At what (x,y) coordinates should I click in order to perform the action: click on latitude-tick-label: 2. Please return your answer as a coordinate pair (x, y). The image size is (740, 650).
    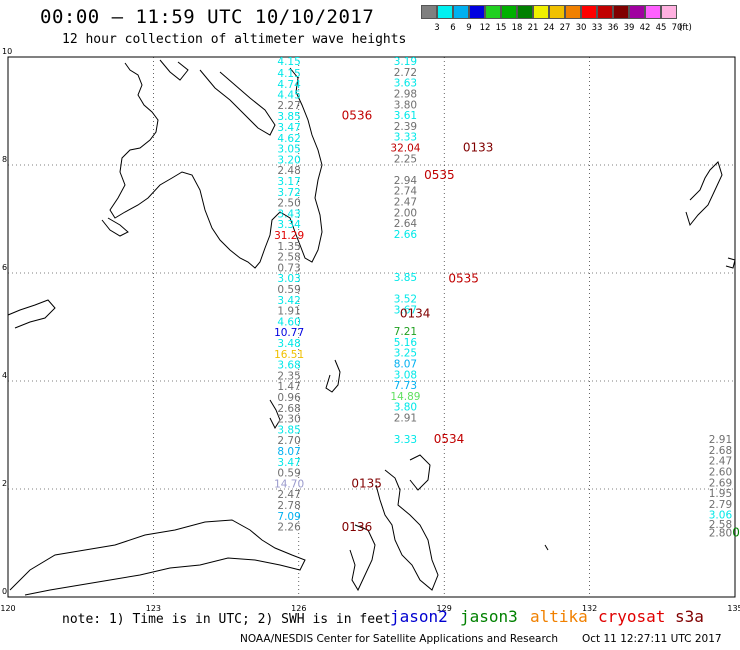
    Looking at the image, I should click on (4, 483).